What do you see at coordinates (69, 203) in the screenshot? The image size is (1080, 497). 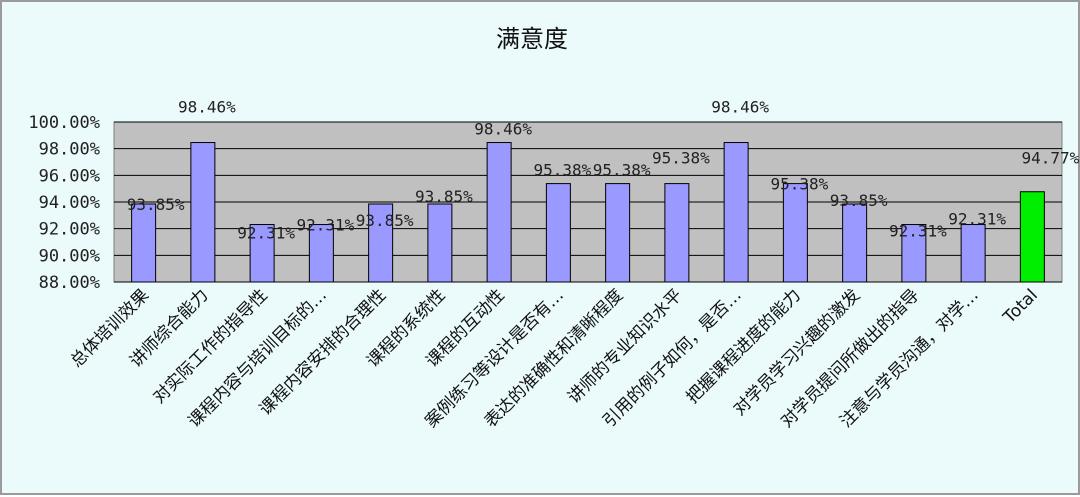 I see `y-tick-label: 94.00%` at bounding box center [69, 203].